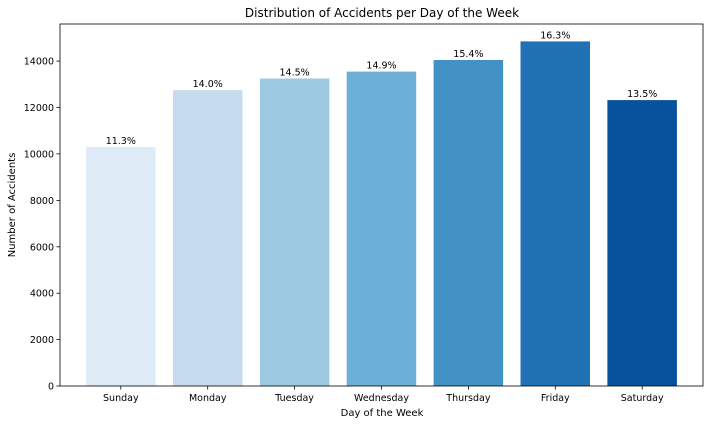 The width and height of the screenshot is (712, 424). What do you see at coordinates (555, 398) in the screenshot?
I see `x-tick-label-friday: Friday` at bounding box center [555, 398].